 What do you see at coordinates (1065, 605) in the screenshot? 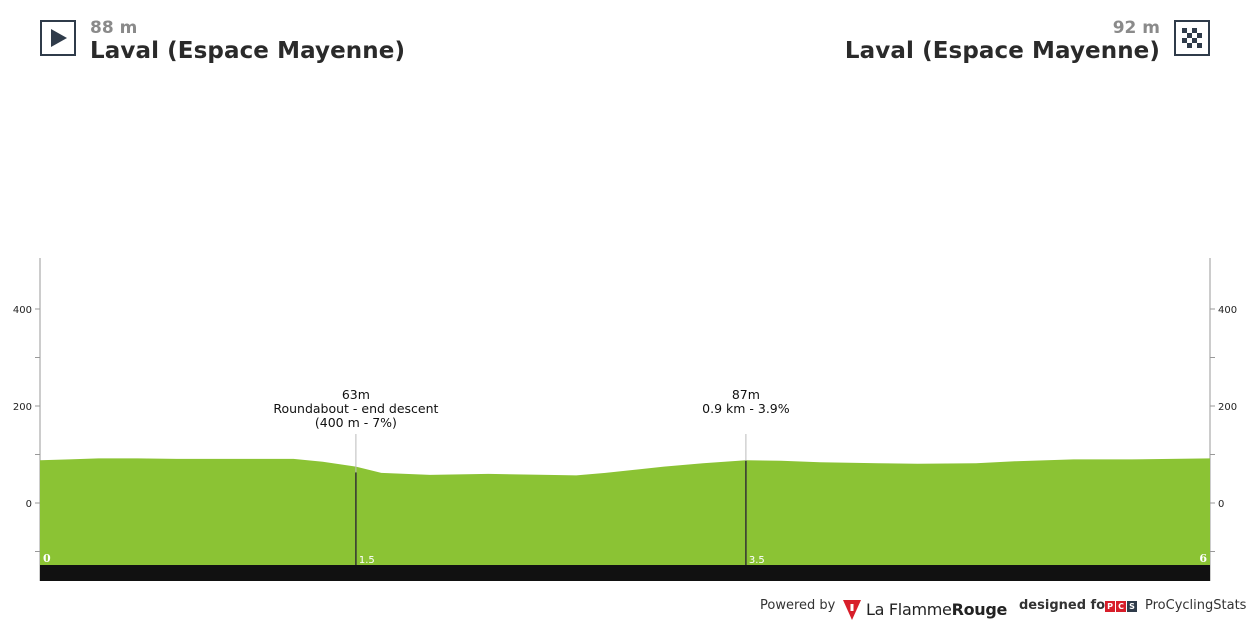
I see `designed-for-label: designed for` at bounding box center [1065, 605].